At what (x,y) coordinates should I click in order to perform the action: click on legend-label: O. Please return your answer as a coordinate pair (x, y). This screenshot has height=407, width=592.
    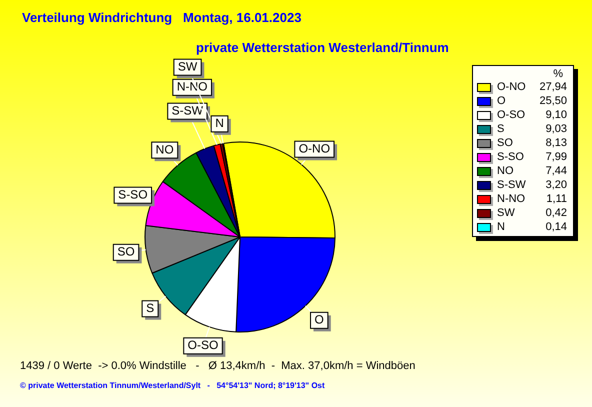
    Looking at the image, I should click on (502, 101).